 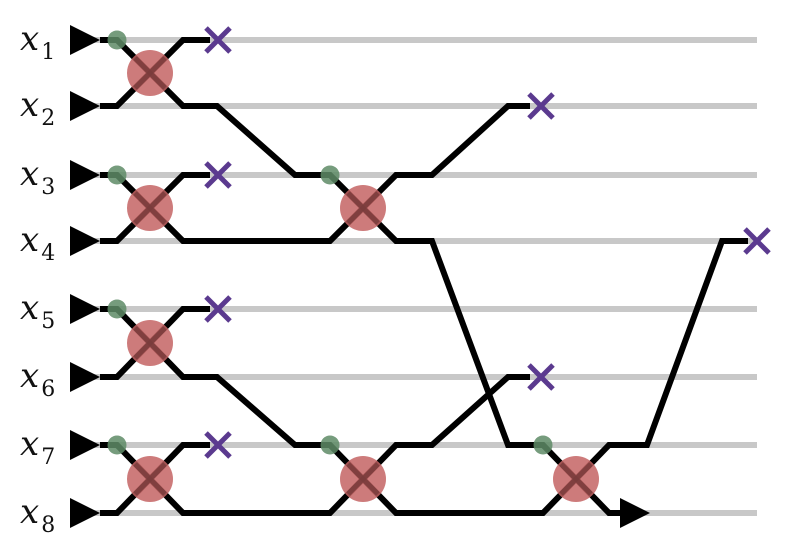 I want to click on wire-label-2: x2, so click(x=37, y=108).